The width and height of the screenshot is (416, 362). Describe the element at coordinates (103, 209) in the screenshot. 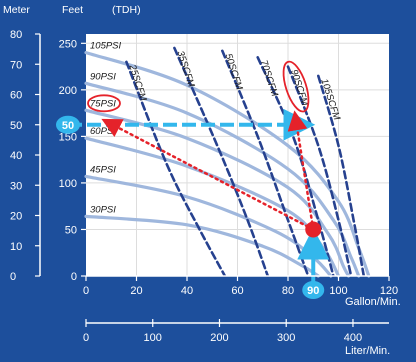

I see `pressure-label-30psi: 30PSI` at that location.